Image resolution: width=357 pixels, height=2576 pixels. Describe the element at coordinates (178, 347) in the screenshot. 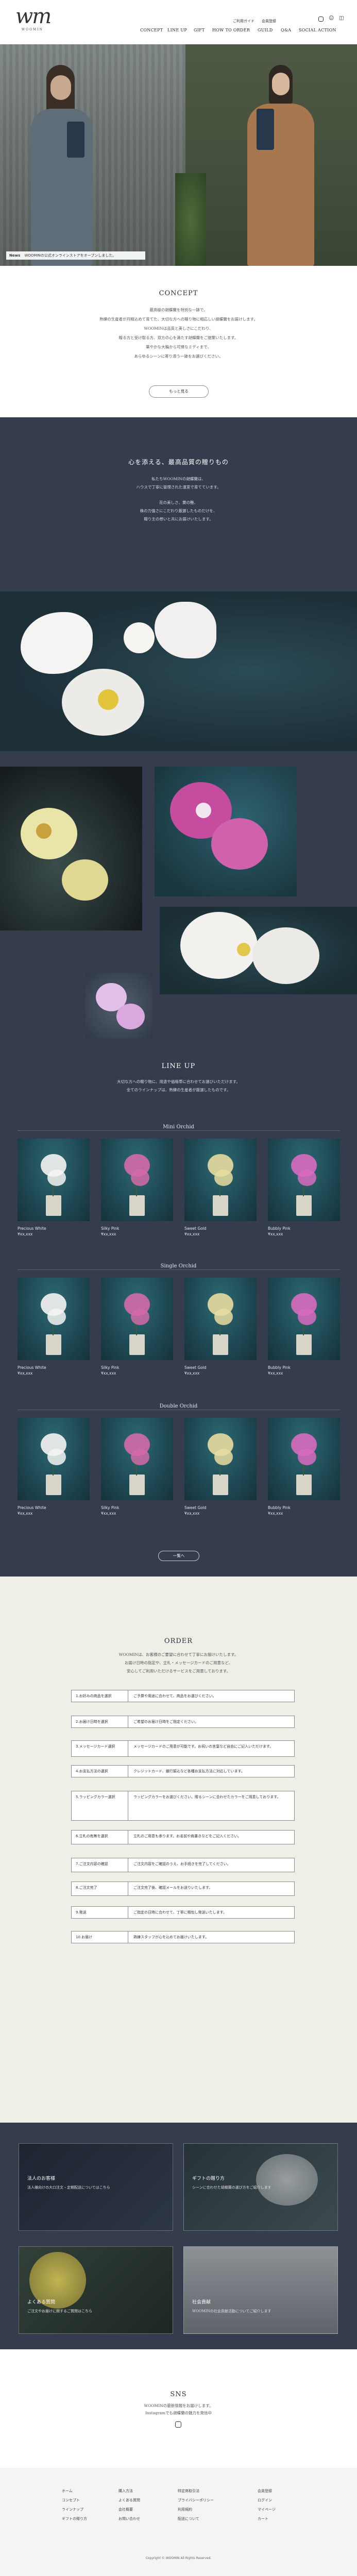

I see `concept-line: 華やかな大輪から可憐なミディまで、` at that location.